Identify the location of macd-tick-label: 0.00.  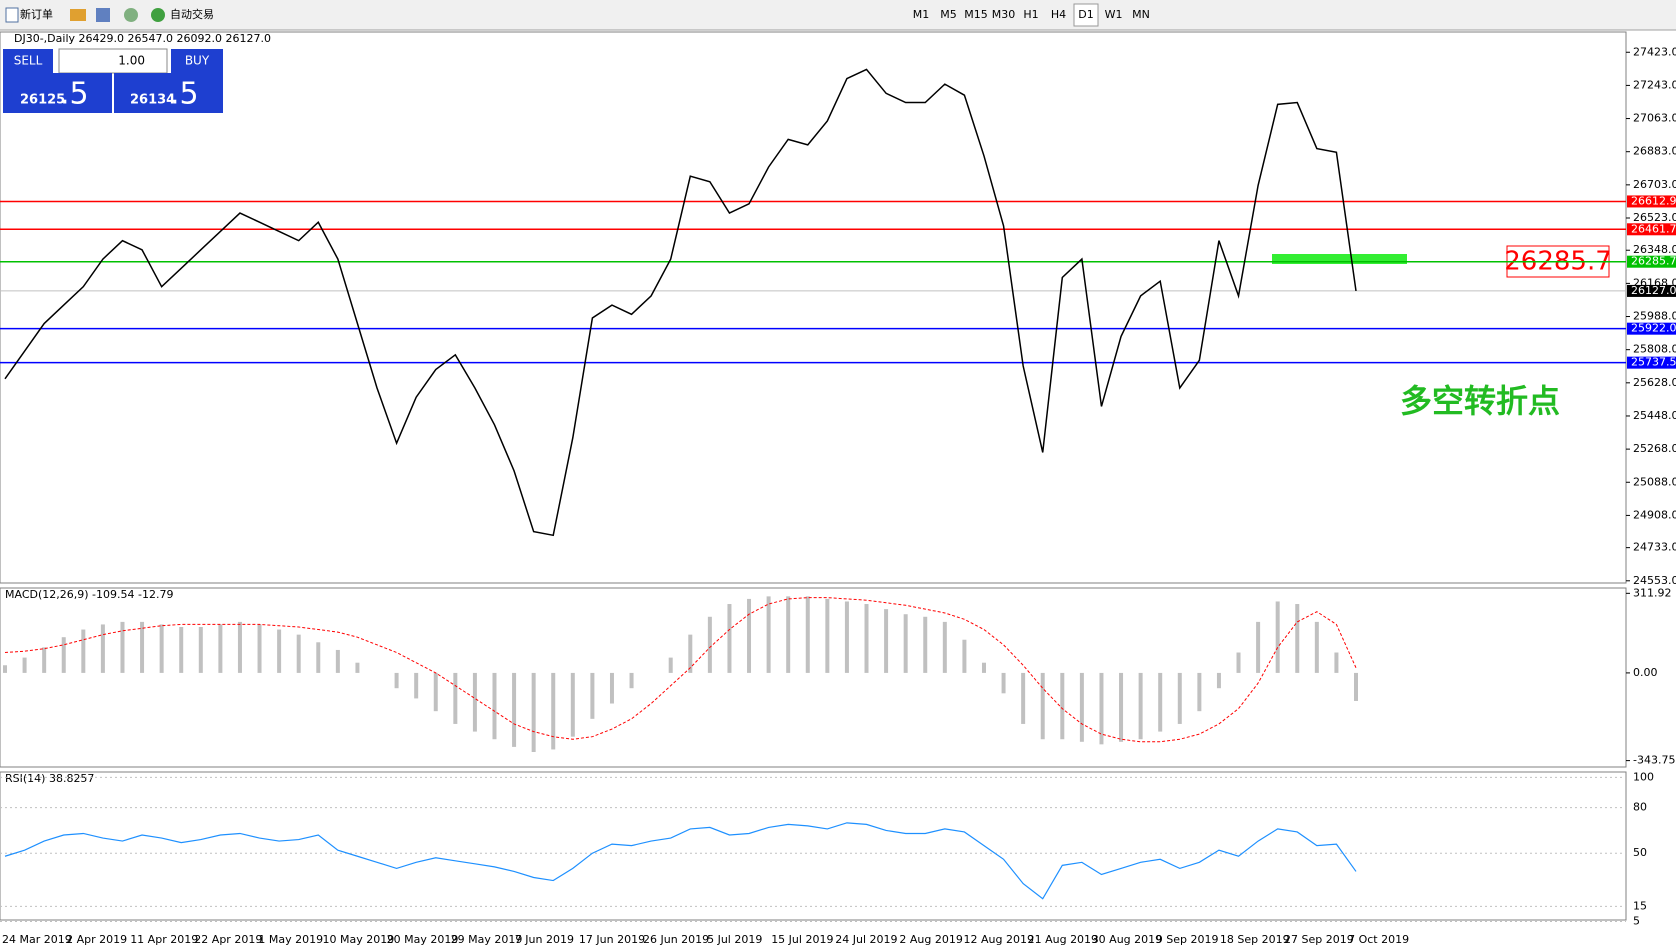
(1645, 672).